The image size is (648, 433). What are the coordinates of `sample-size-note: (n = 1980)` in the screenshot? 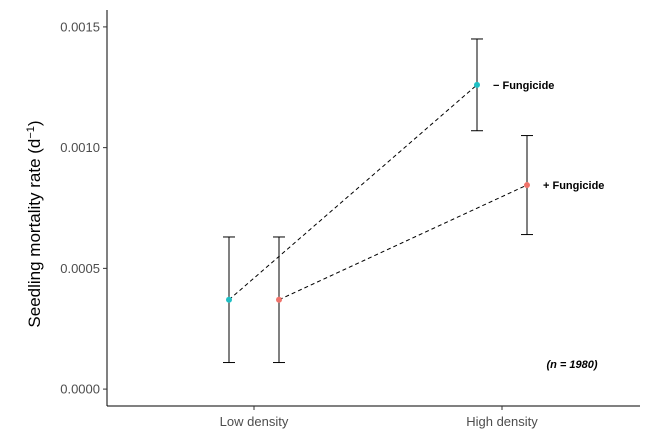 It's located at (571, 365).